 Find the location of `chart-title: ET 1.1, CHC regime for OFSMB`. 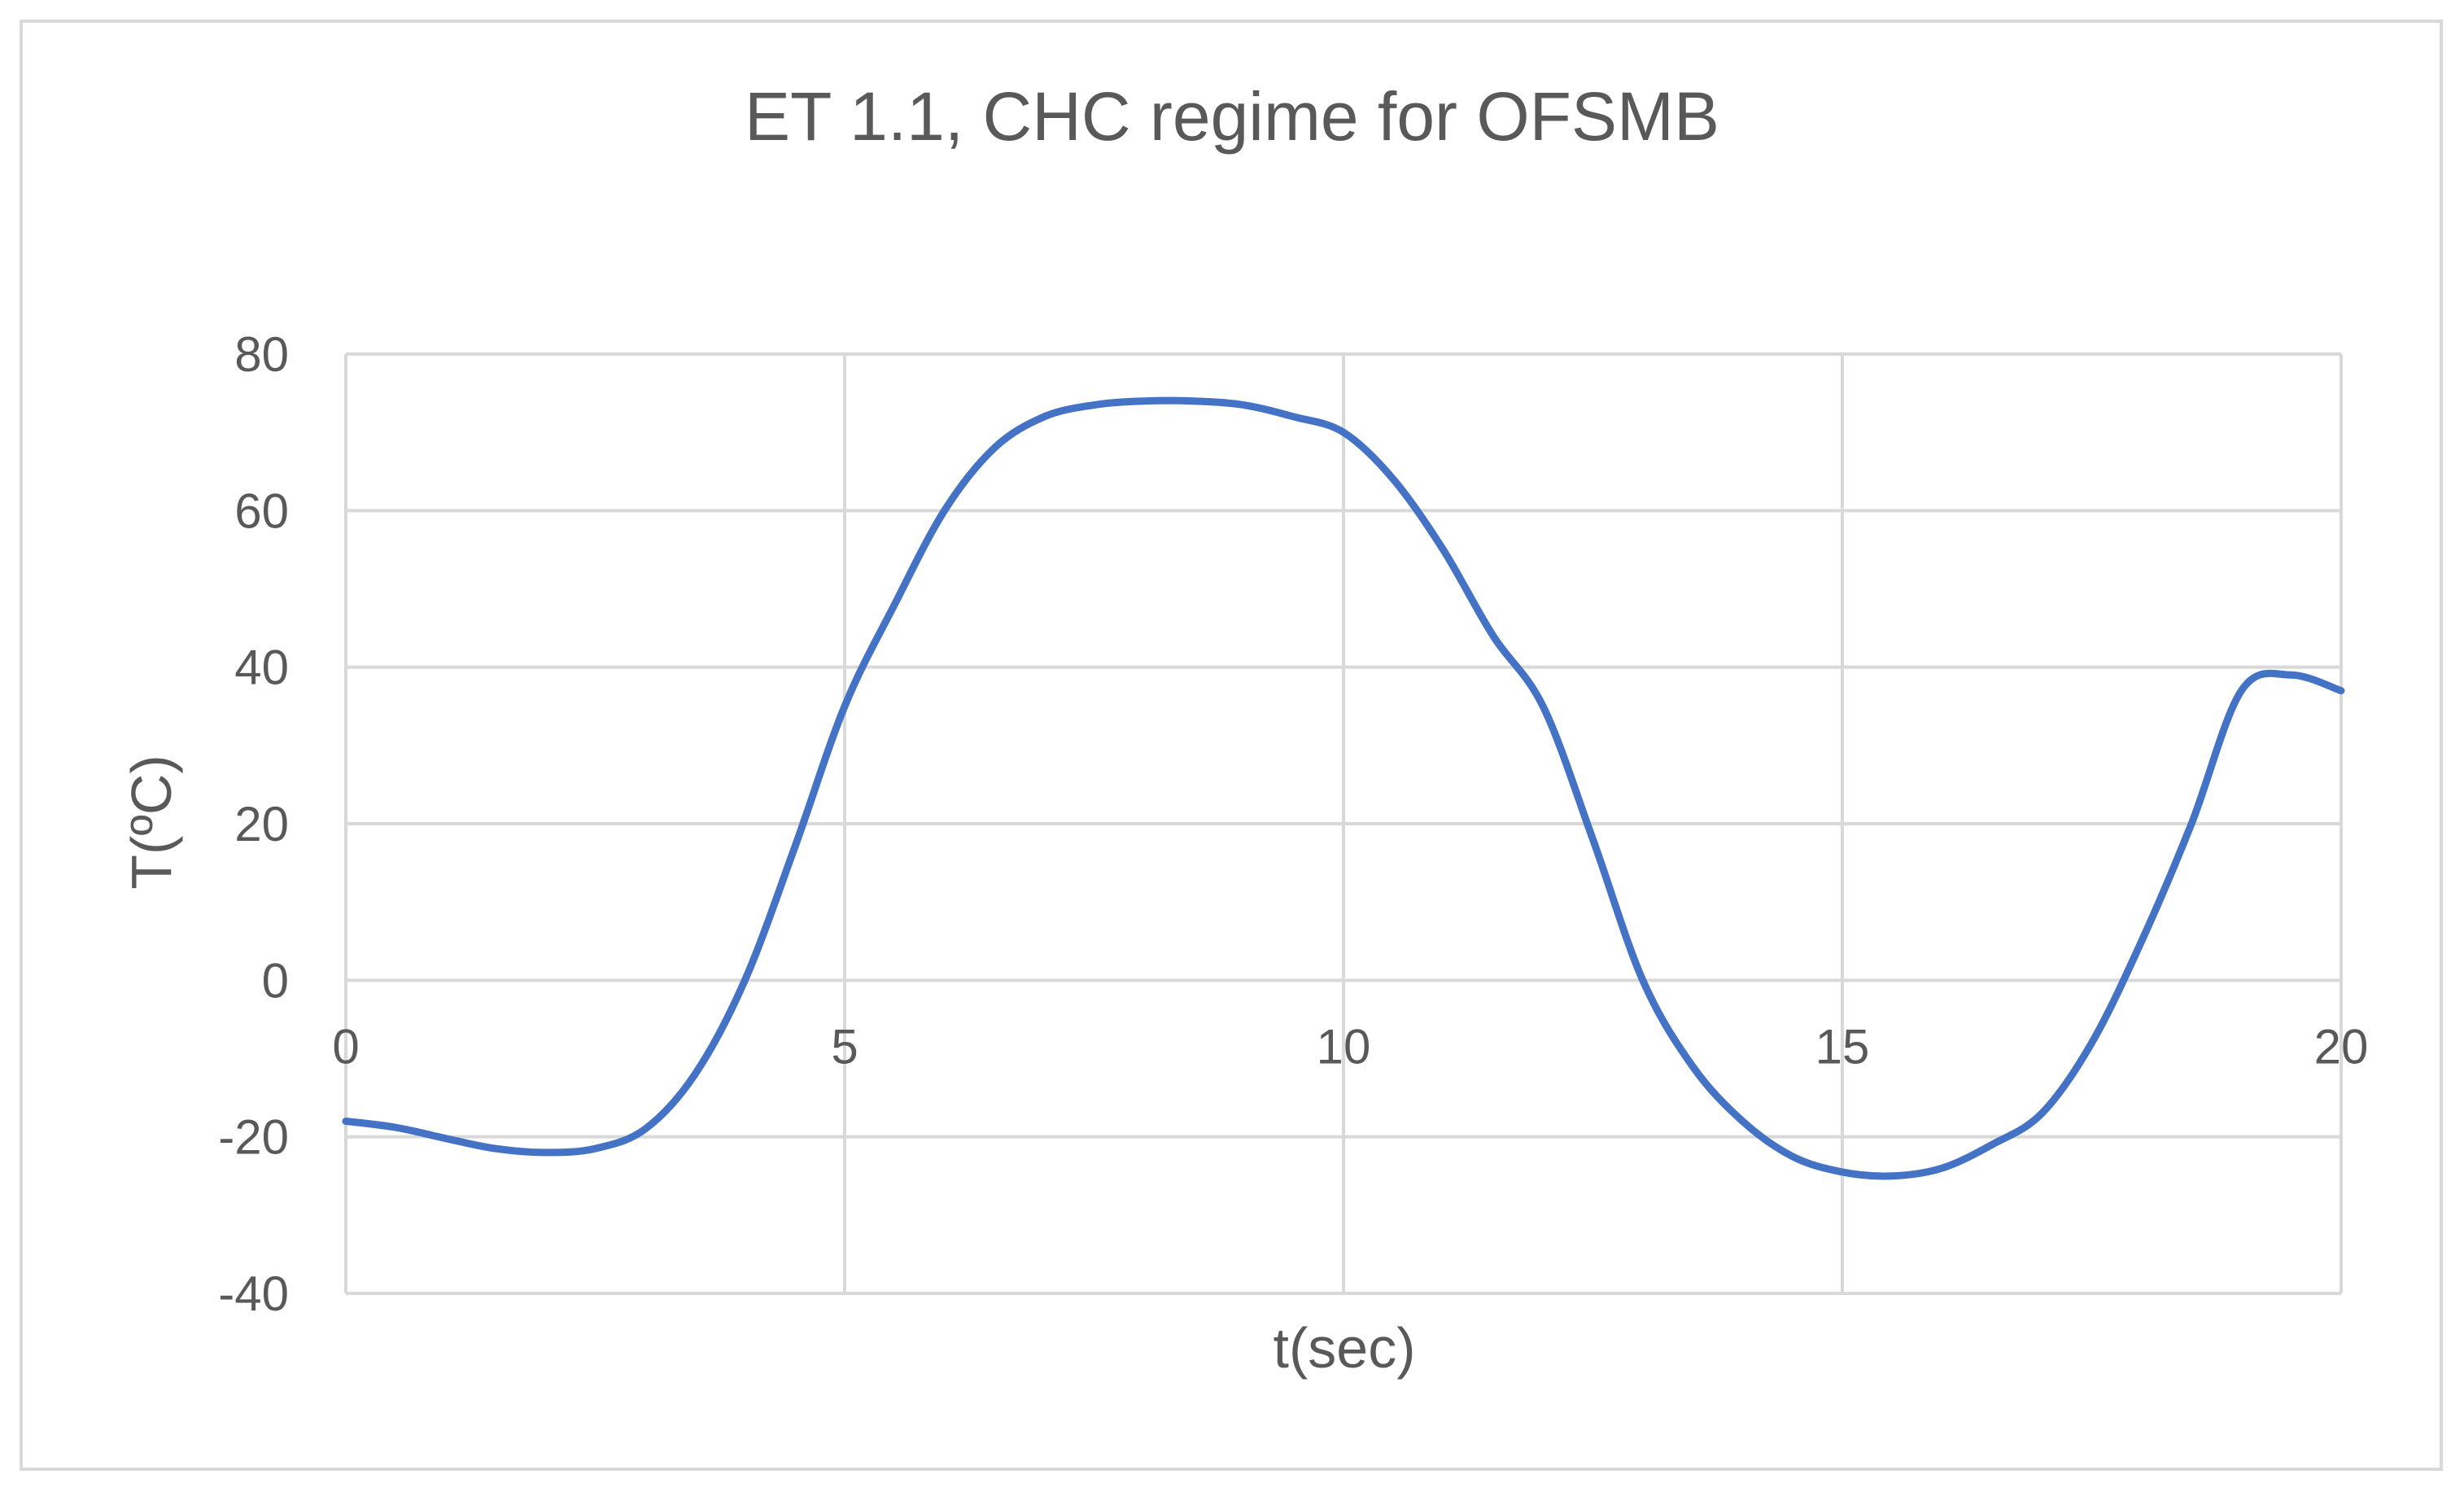

chart-title: ET 1.1, CHC regime for OFSMB is located at coordinates (1232, 117).